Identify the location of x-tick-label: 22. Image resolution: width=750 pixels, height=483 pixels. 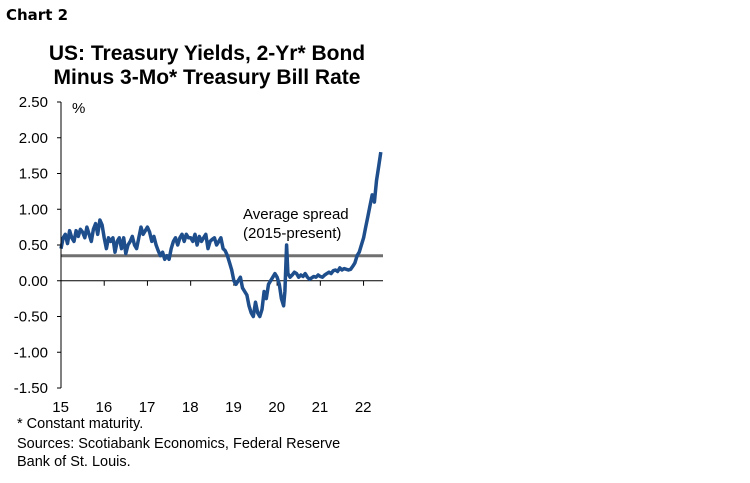
(363, 407).